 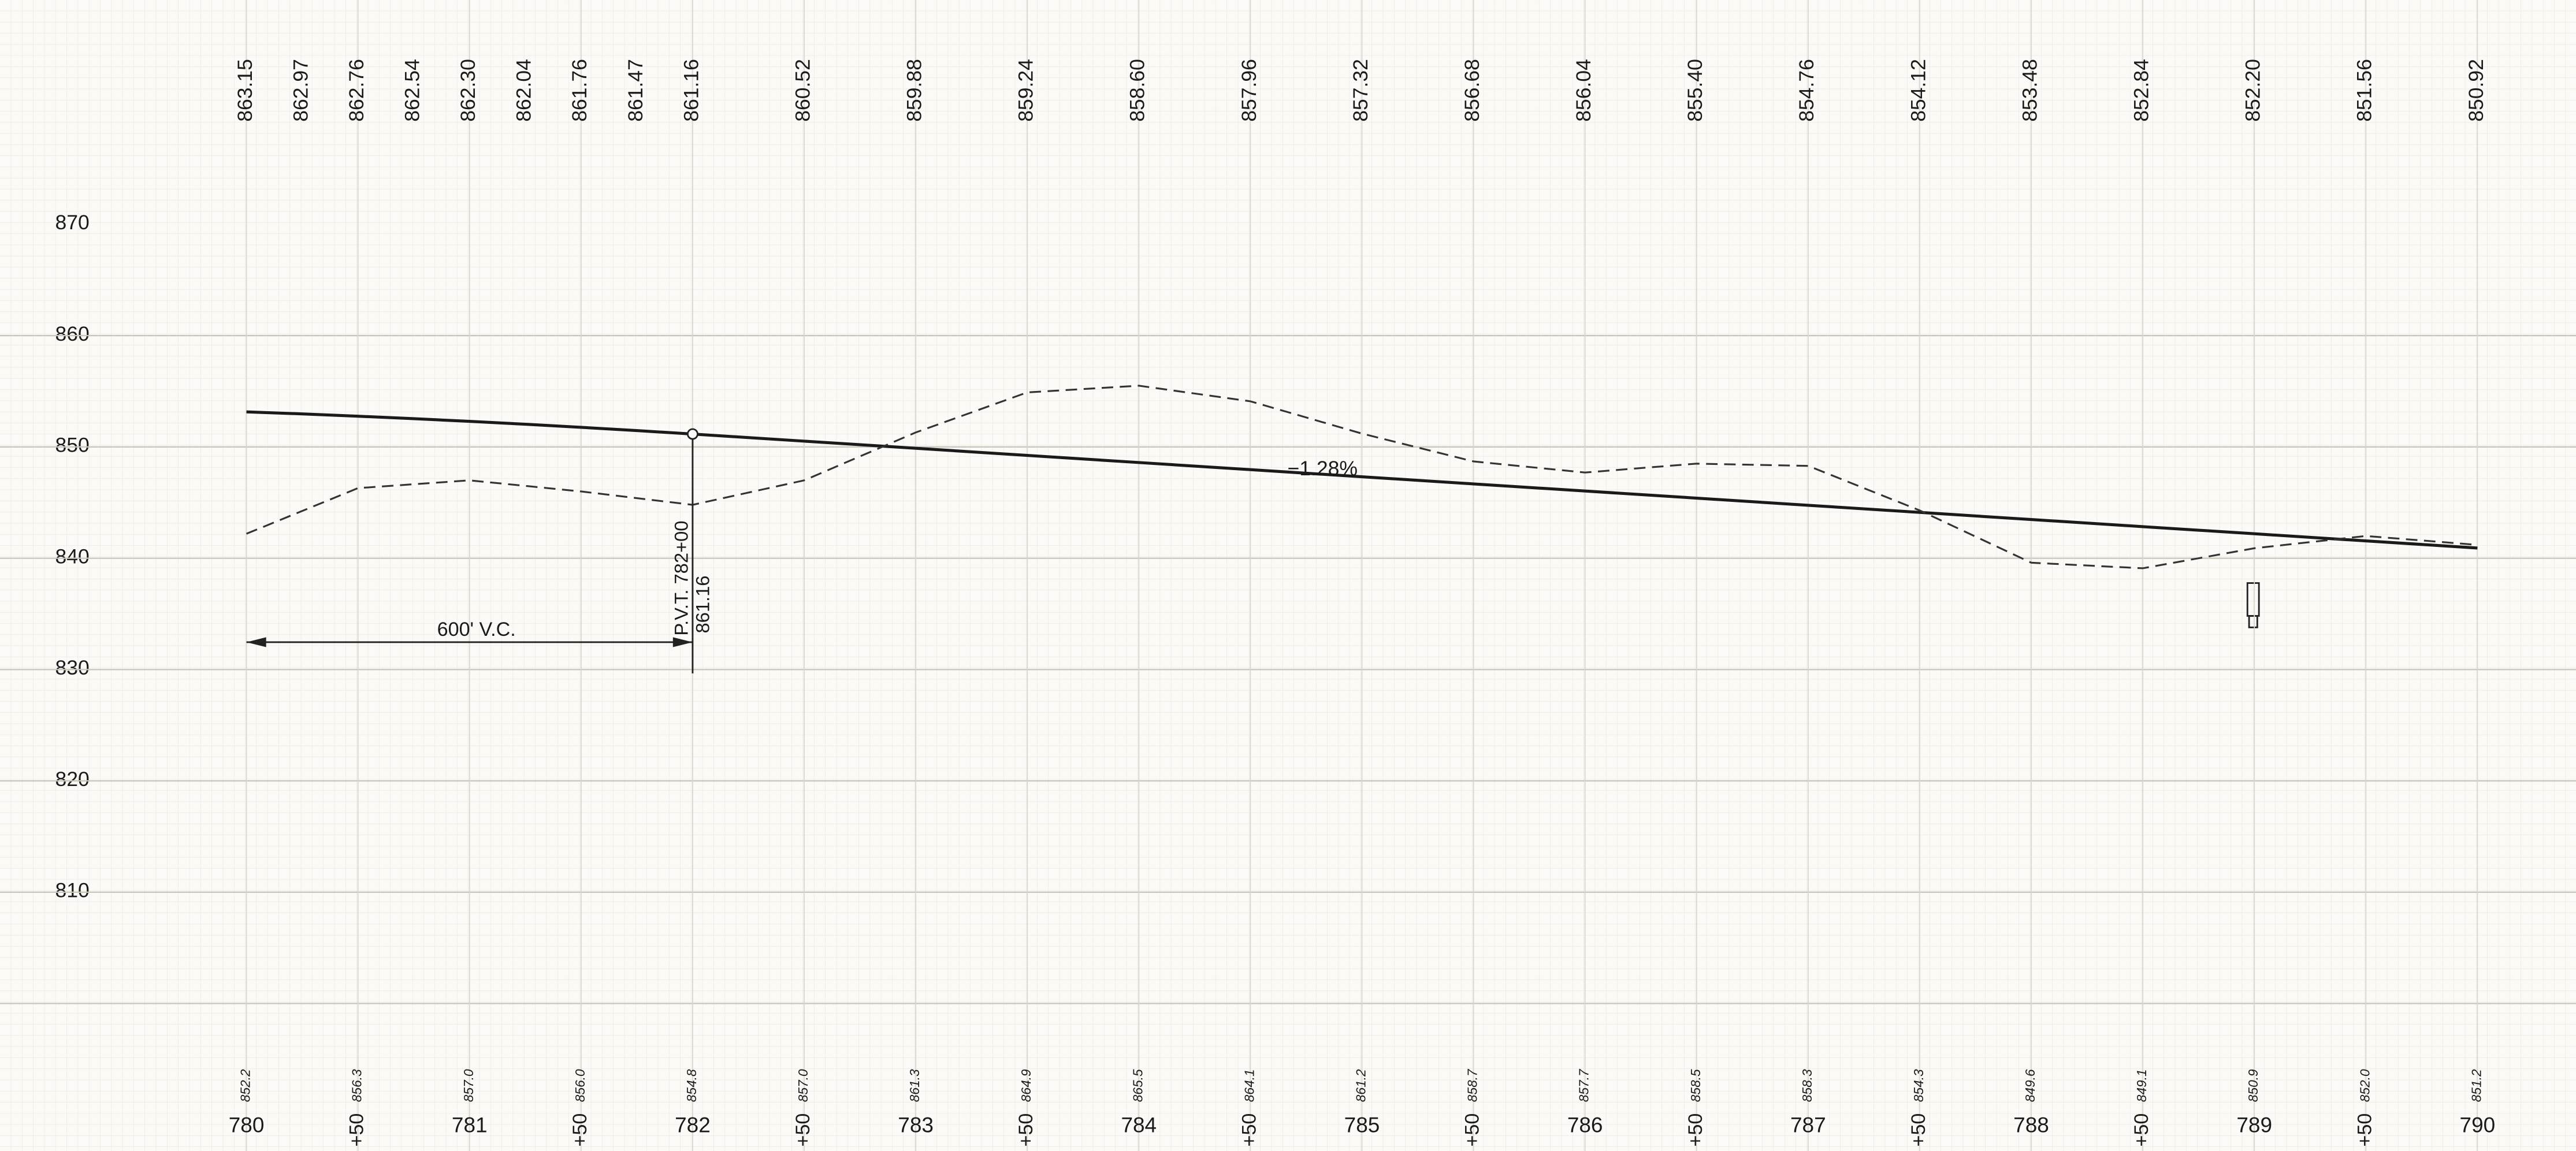 What do you see at coordinates (2364, 1085) in the screenshot?
I see `ground-elevation-label: 852.0` at bounding box center [2364, 1085].